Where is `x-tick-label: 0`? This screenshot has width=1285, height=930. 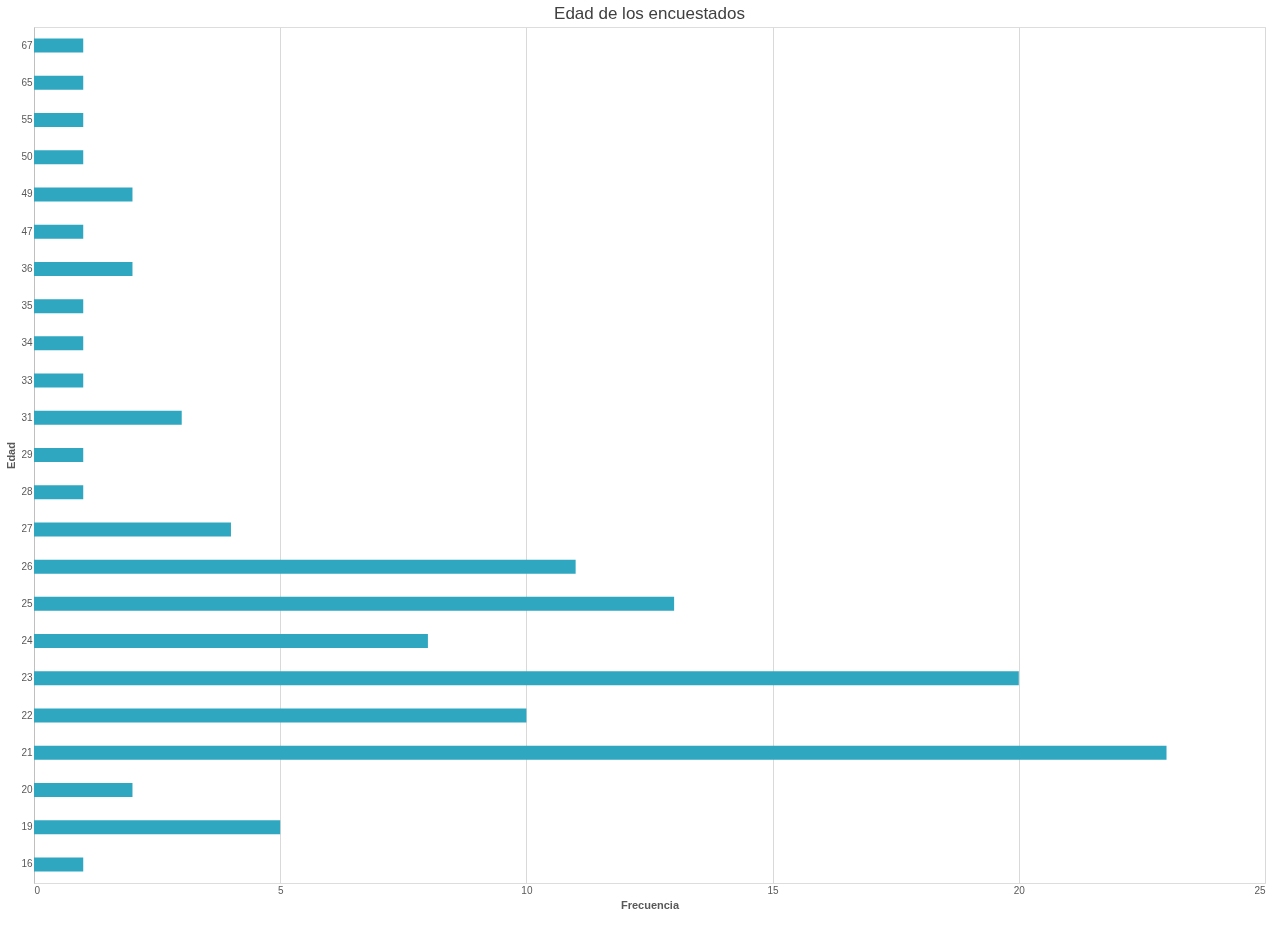 x-tick-label: 0 is located at coordinates (37, 890).